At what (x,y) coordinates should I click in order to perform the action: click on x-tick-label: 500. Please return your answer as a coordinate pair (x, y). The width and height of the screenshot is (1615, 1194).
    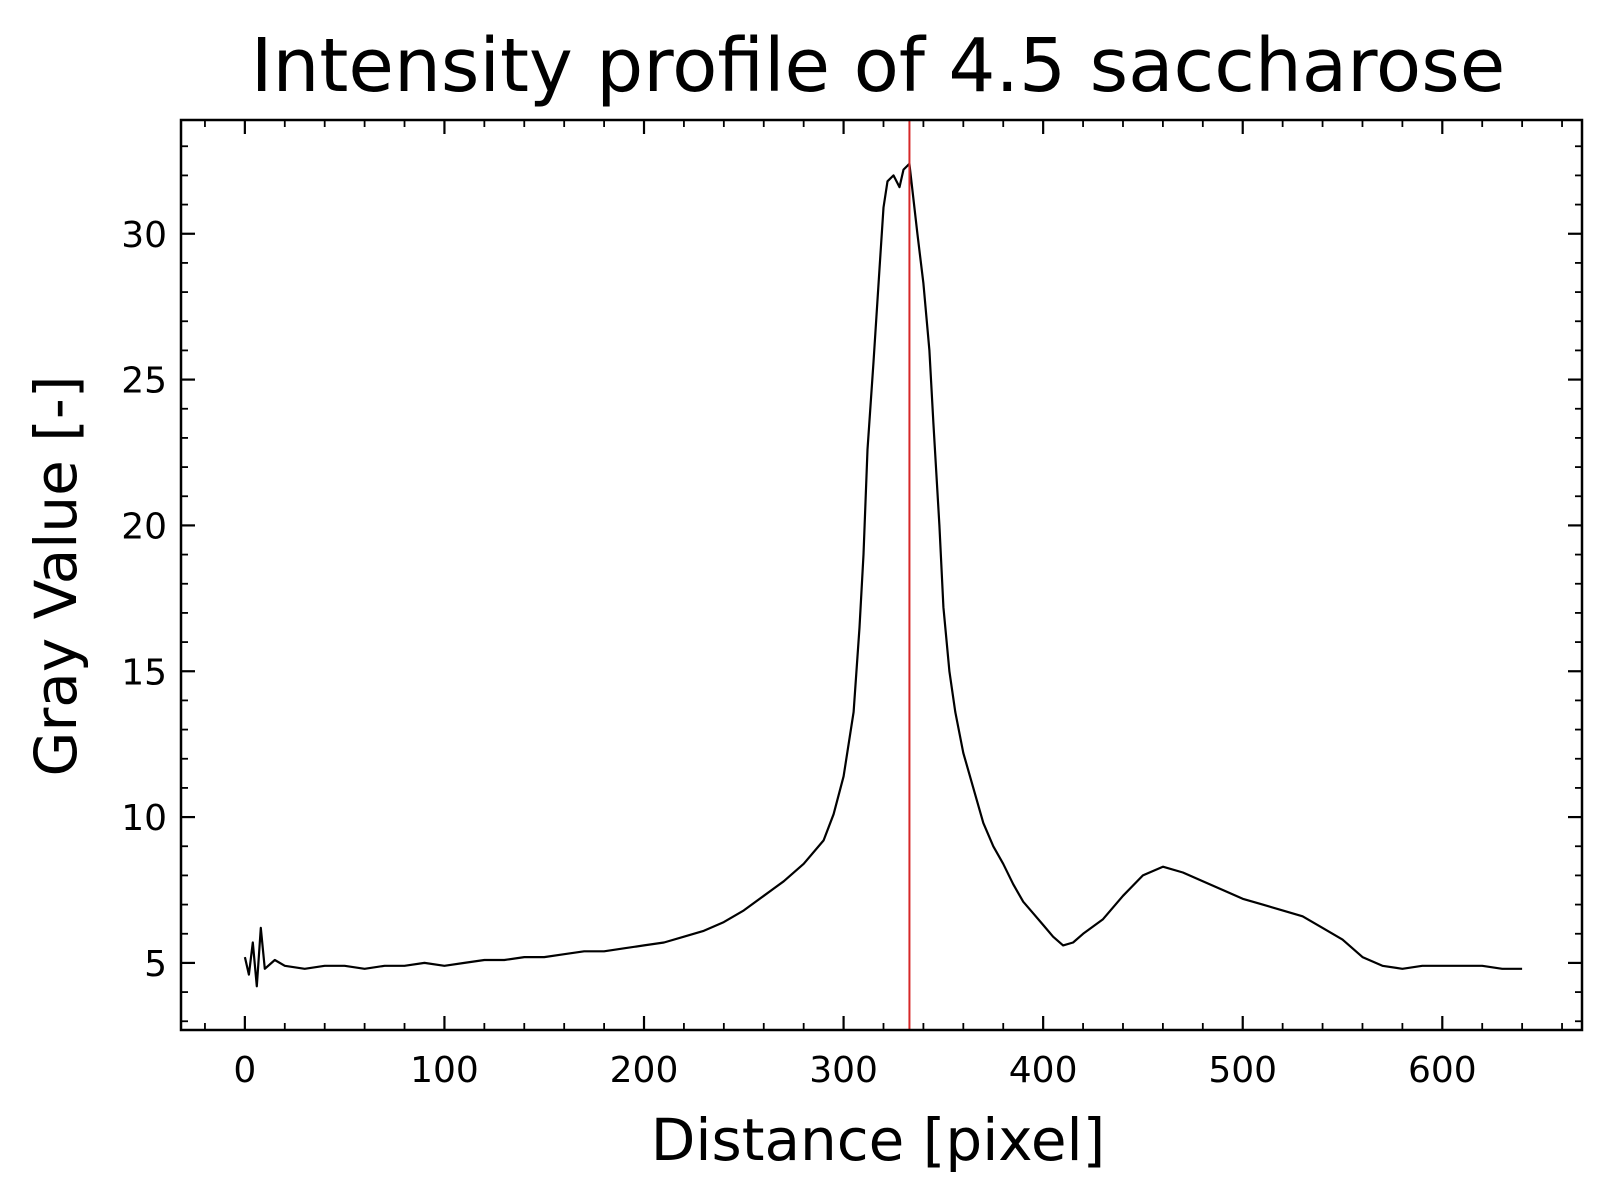
    Looking at the image, I should click on (1242, 1070).